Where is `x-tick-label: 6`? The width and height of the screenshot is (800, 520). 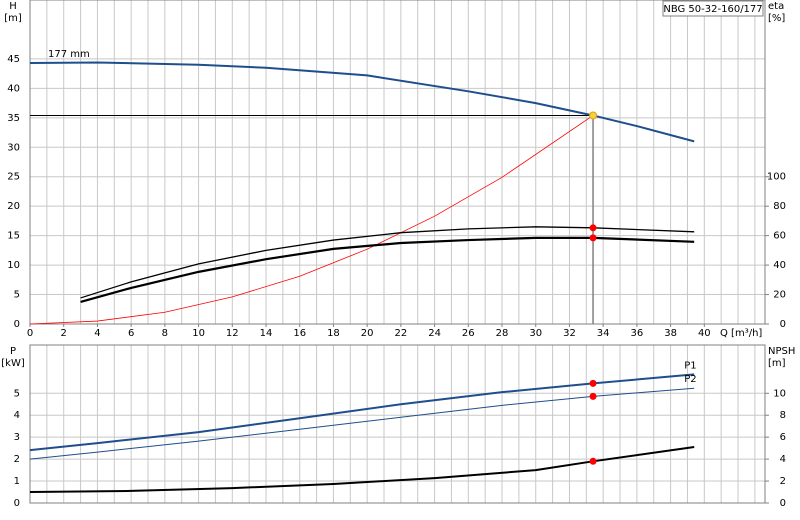
x-tick-label: 6 is located at coordinates (131, 333).